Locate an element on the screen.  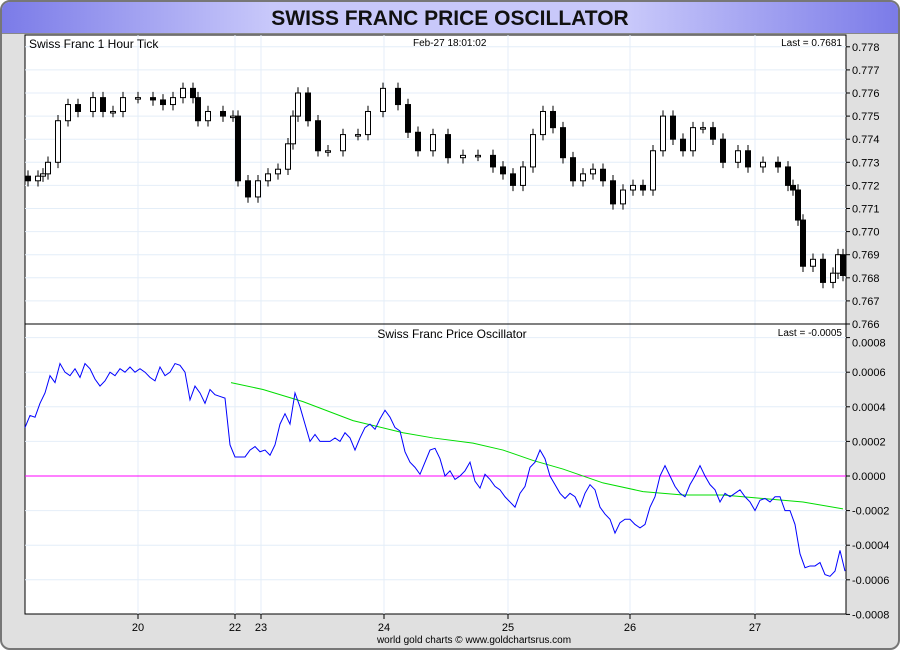
price-tick-label: 0.770 is located at coordinates (866, 233).